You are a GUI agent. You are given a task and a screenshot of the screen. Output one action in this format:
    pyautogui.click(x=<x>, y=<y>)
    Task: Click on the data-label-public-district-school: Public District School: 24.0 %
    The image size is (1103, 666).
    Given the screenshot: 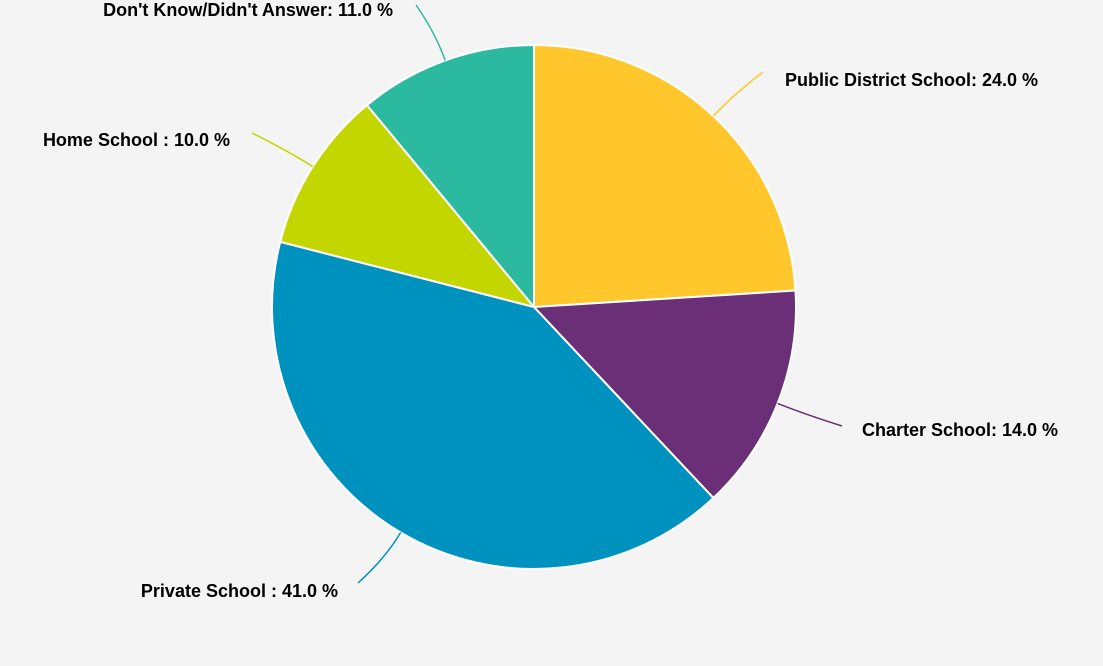 What is the action you would take?
    pyautogui.click(x=911, y=80)
    